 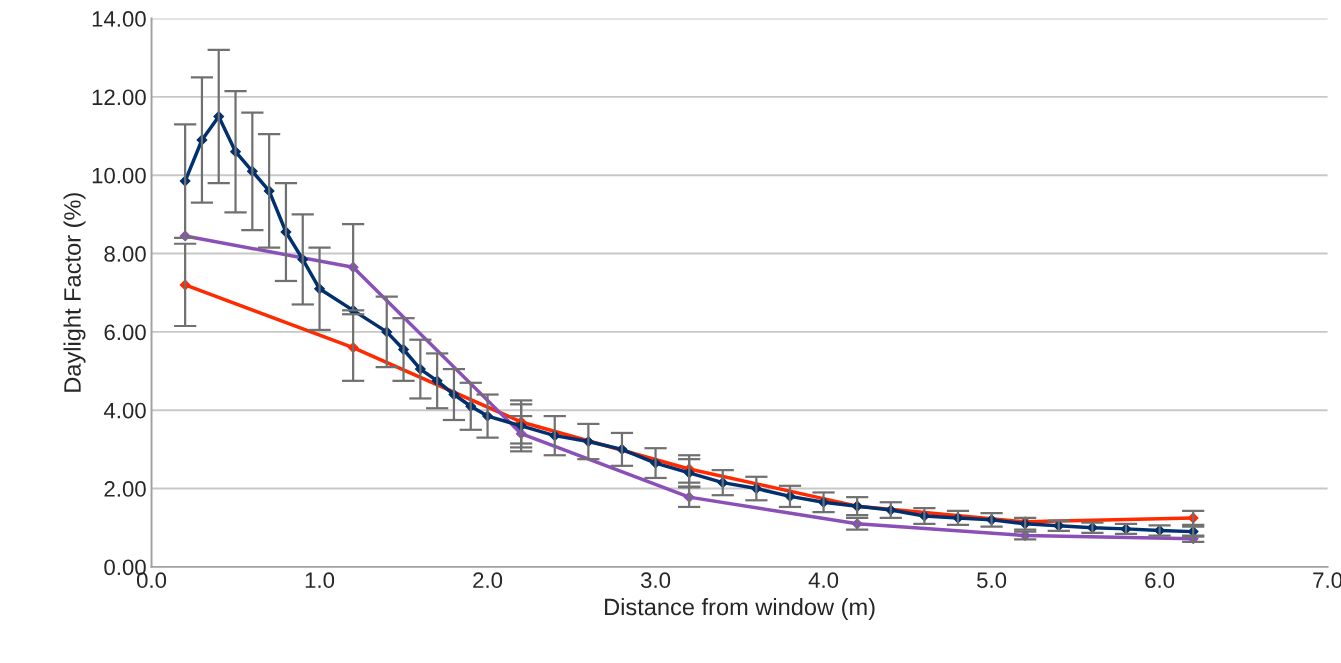 I want to click on y-tick-label: 4.00, so click(x=124, y=410).